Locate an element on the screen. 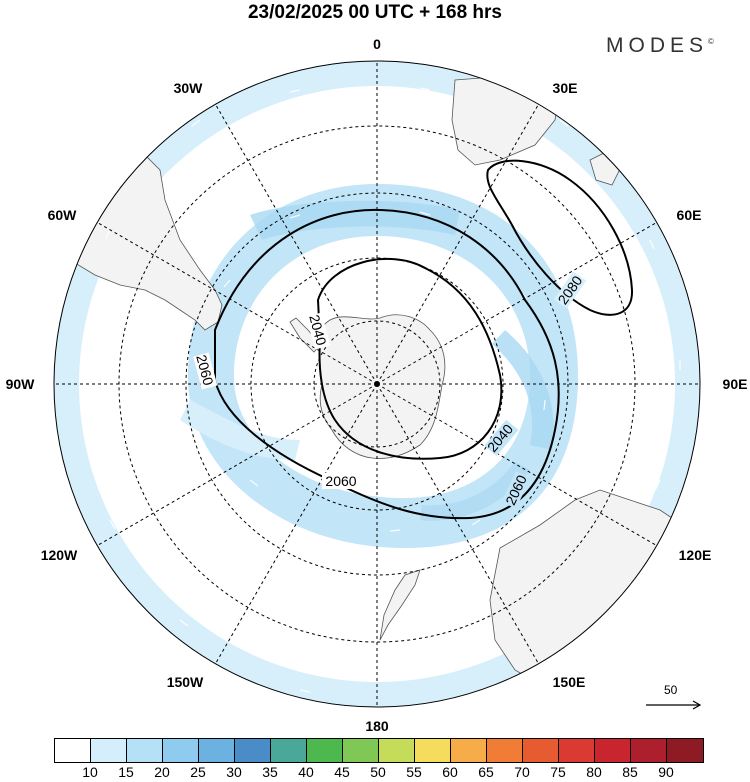 The height and width of the screenshot is (782, 750). lon-label-0: 0 is located at coordinates (377, 44).